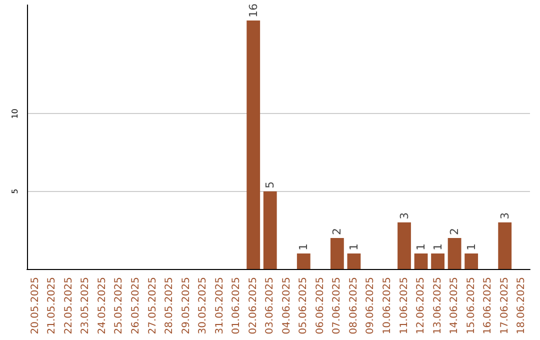 This screenshot has height=340, width=540. I want to click on x-tick-label: 21.05.2025, so click(52, 305).